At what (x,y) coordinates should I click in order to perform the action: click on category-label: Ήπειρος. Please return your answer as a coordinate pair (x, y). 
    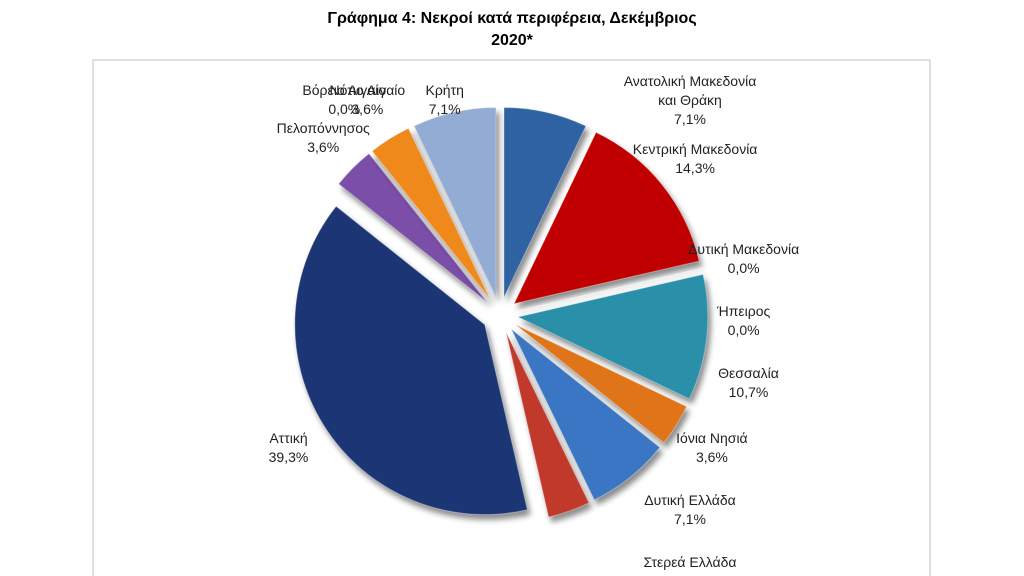
    Looking at the image, I should click on (744, 310).